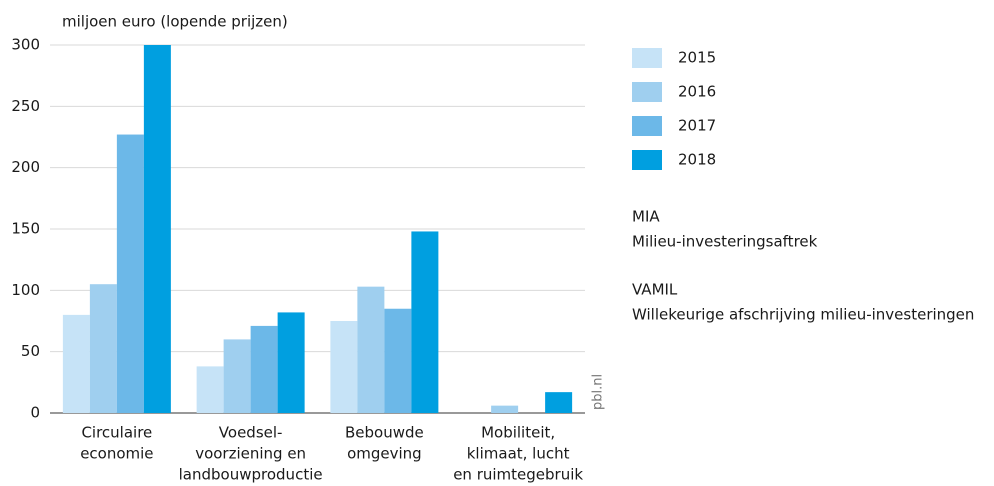 This screenshot has height=486, width=994. What do you see at coordinates (25, 229) in the screenshot?
I see `y-tick-label: 150` at bounding box center [25, 229].